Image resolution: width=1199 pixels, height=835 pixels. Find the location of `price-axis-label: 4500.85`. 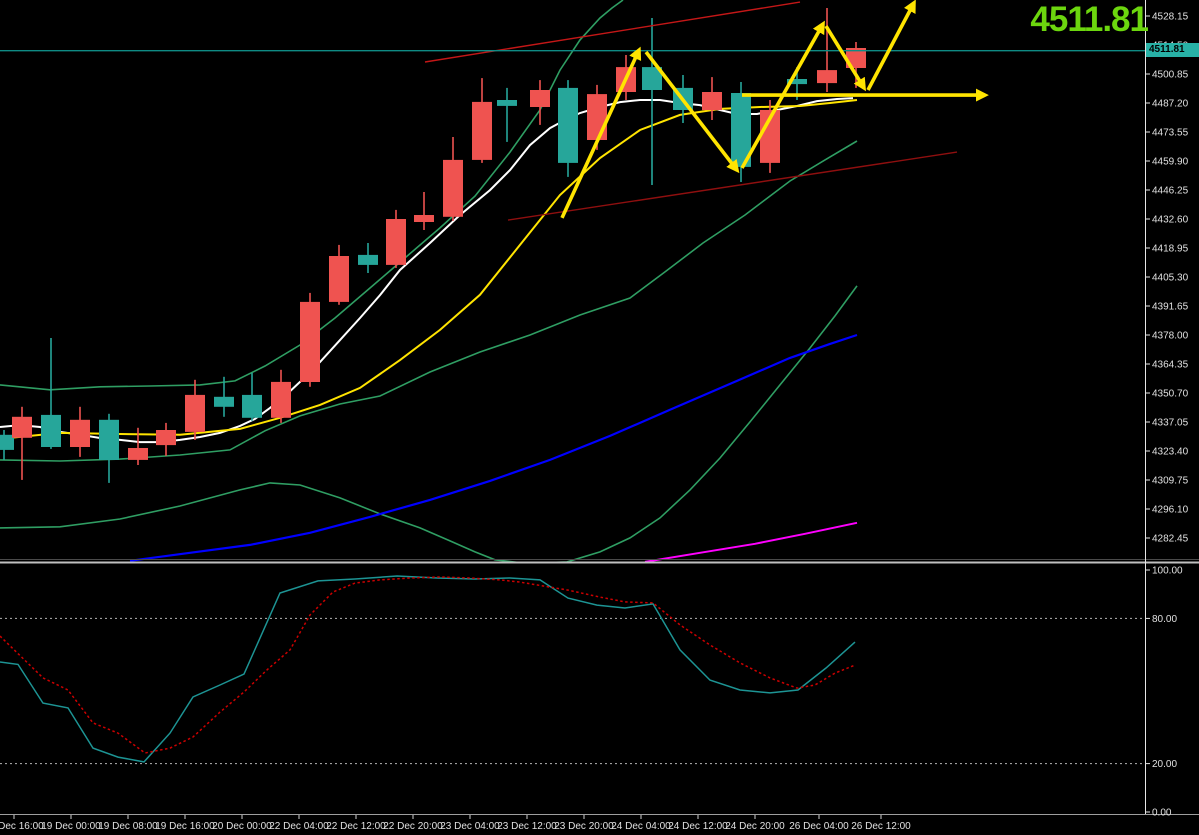

price-axis-label: 4500.85 is located at coordinates (1170, 75).